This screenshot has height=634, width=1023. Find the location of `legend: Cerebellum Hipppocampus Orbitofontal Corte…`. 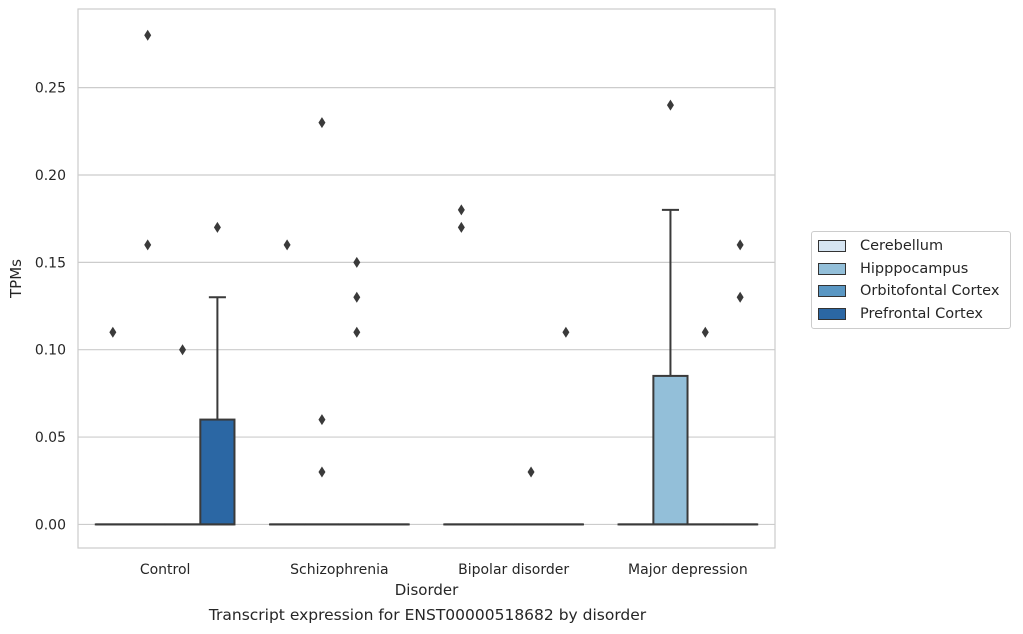

legend: Cerebellum Hipppocampus Orbitofontal Corte… is located at coordinates (911, 280).